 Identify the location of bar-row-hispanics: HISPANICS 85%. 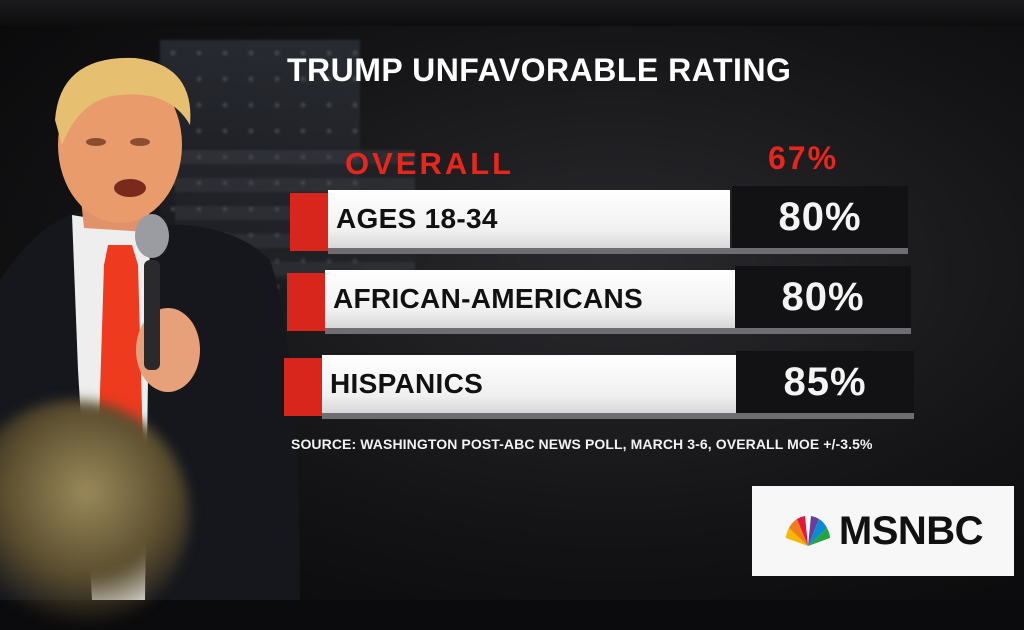
(599, 385).